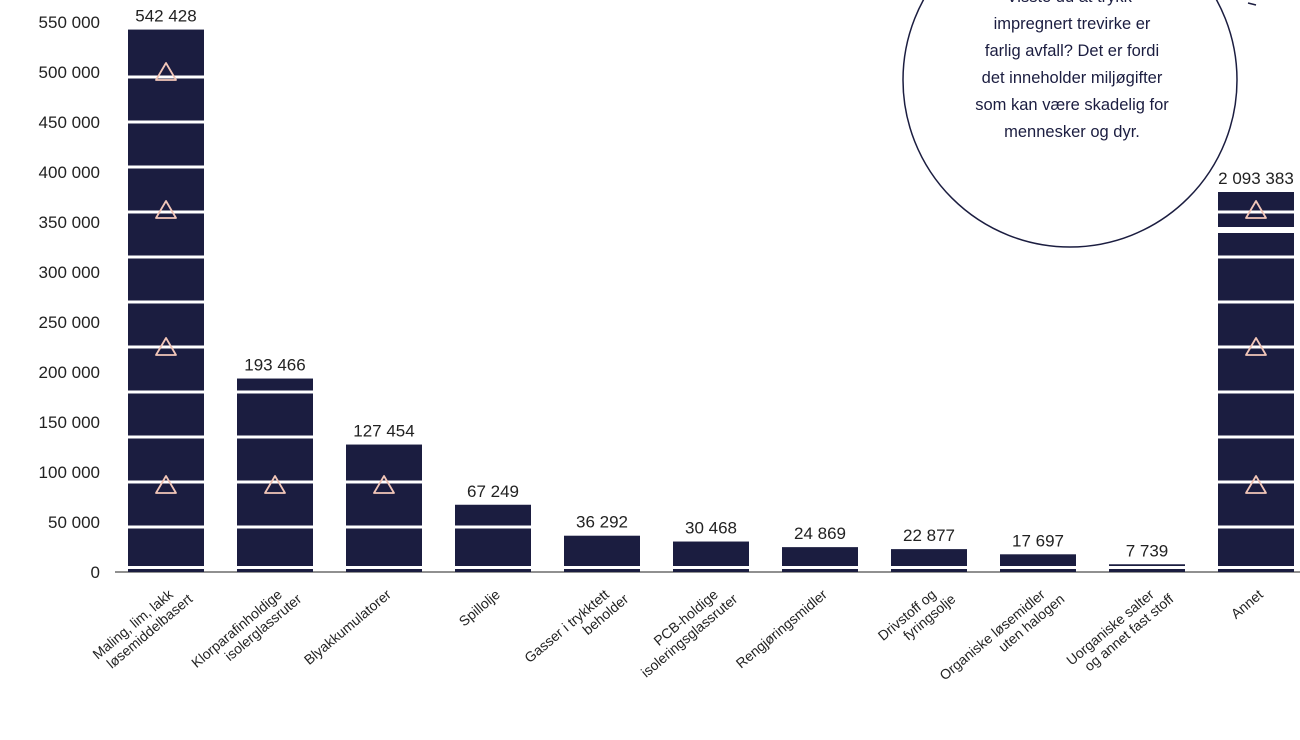  I want to click on callout-text-line: mennesker og dyr., so click(1072, 132).